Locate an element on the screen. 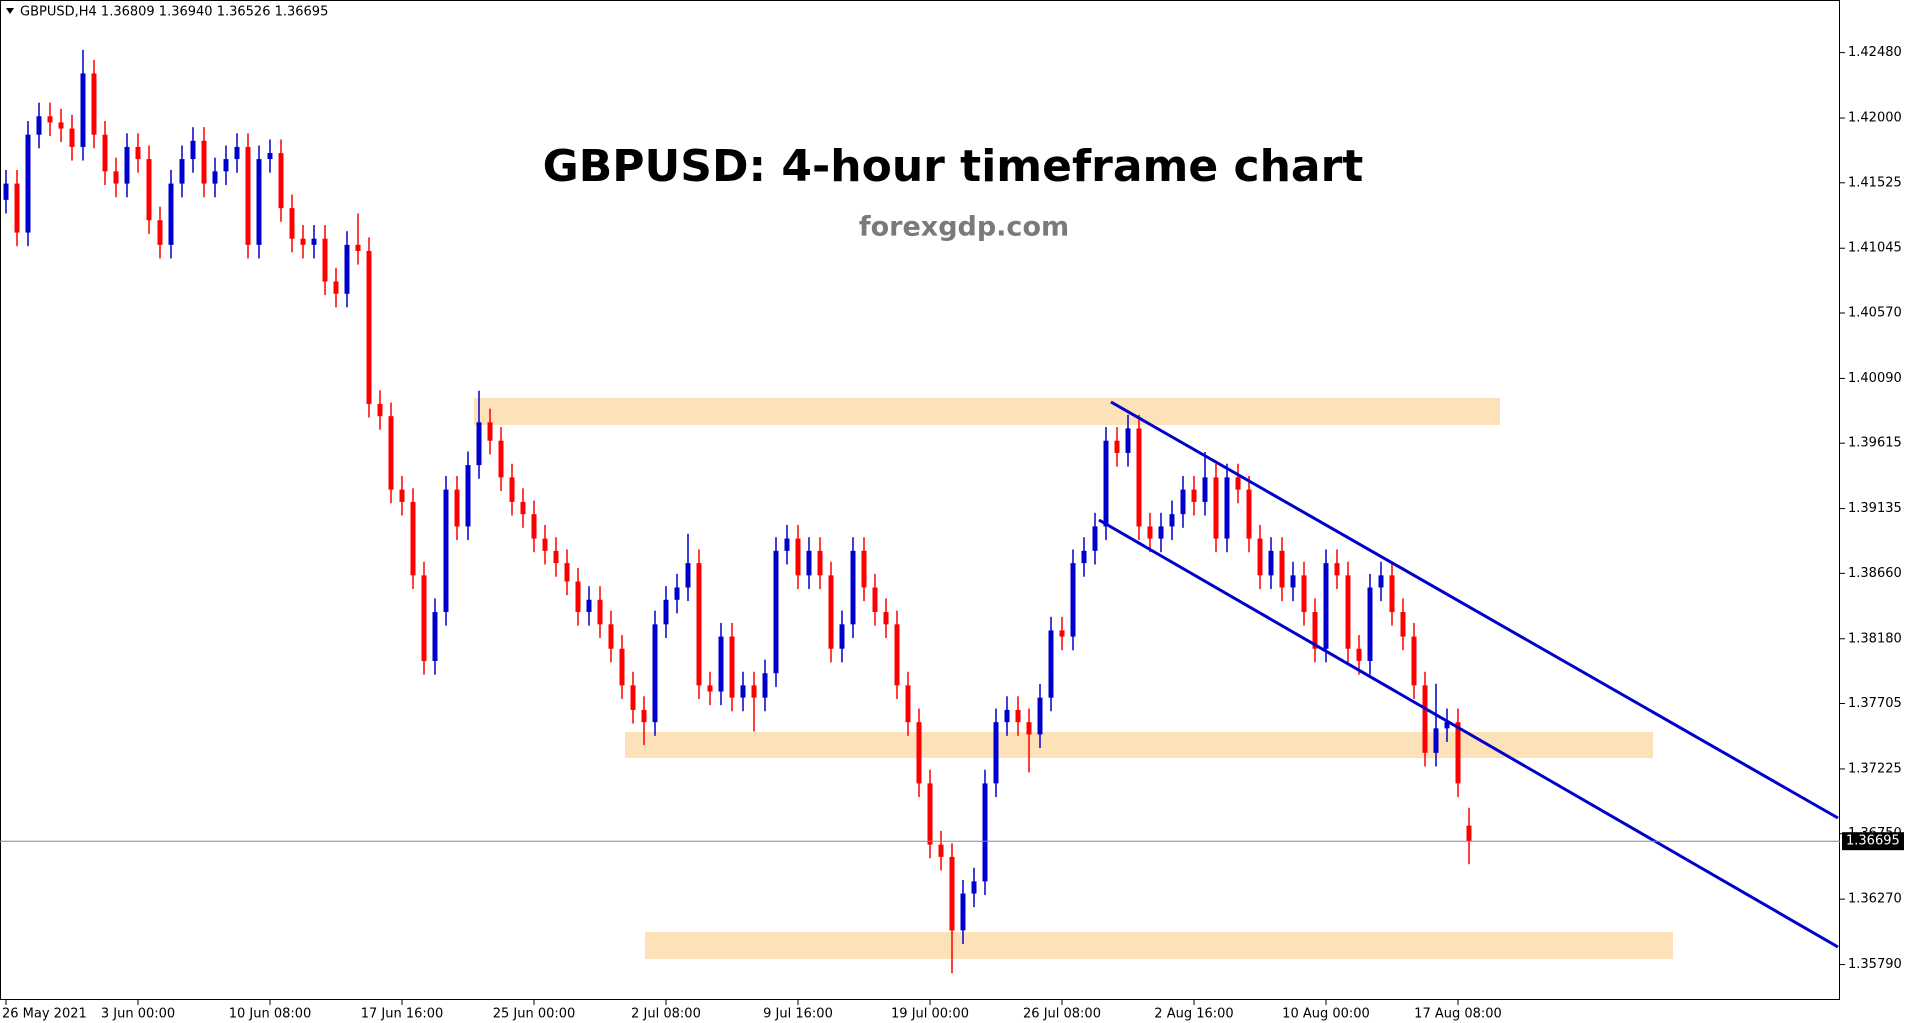  x-tick-label: 3 Jun 00:00 is located at coordinates (138, 1014).